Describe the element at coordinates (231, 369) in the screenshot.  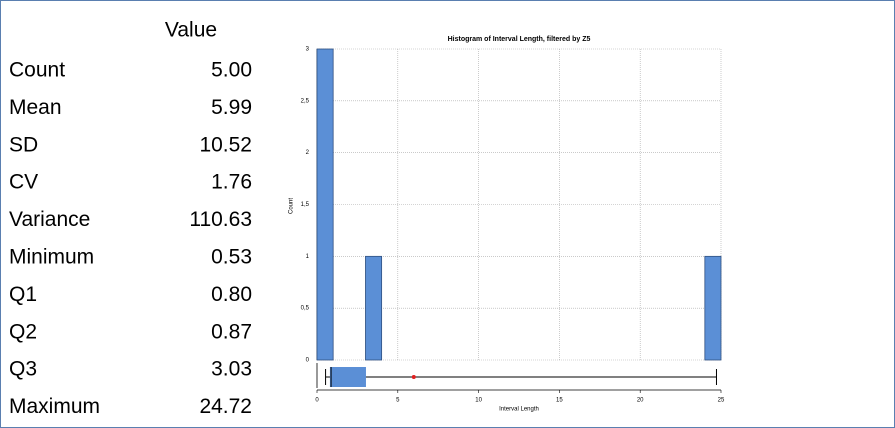
I see `row-value: 3.03` at that location.